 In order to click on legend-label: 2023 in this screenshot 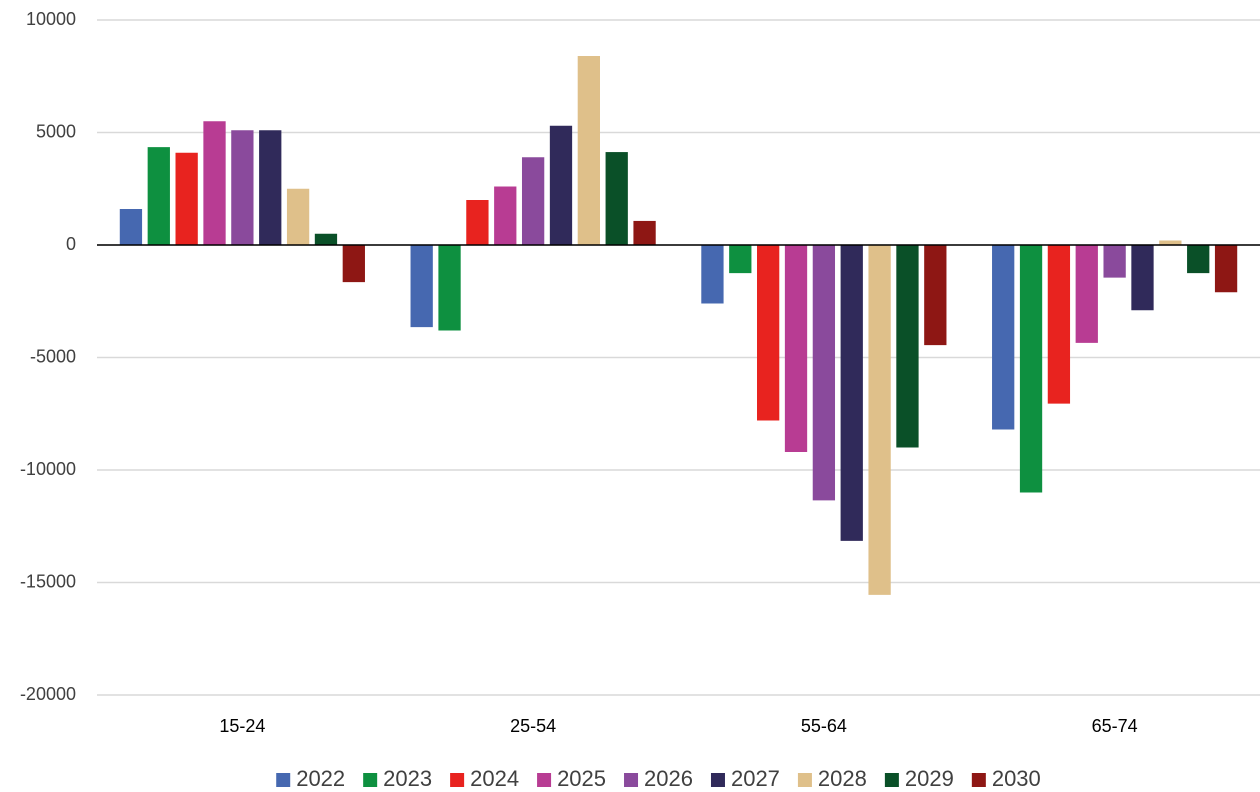, I will do `click(407, 778)`.